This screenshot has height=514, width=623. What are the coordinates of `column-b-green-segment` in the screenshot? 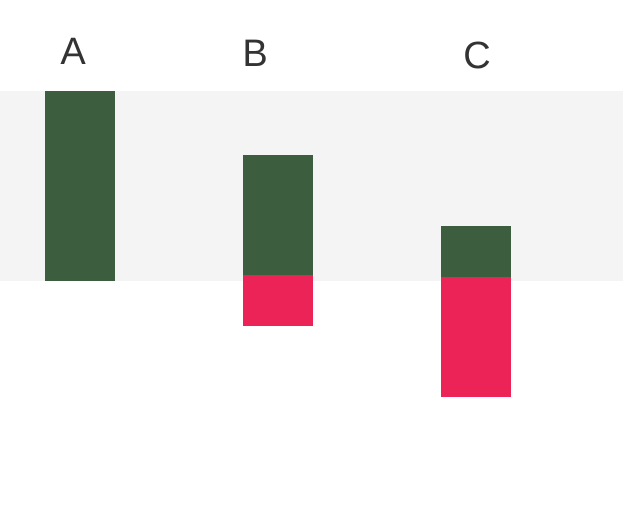 It's located at (278, 215).